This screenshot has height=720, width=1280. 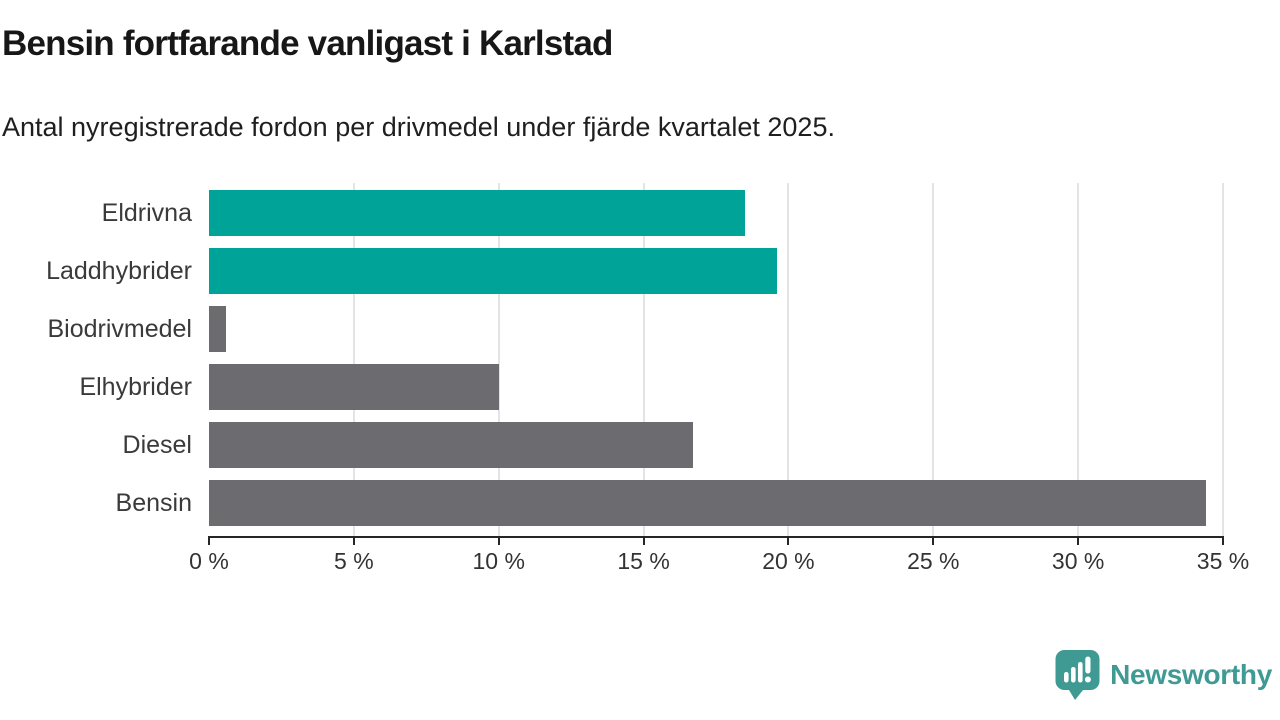 I want to click on x-tick-label-0: 0 %, so click(x=209, y=561).